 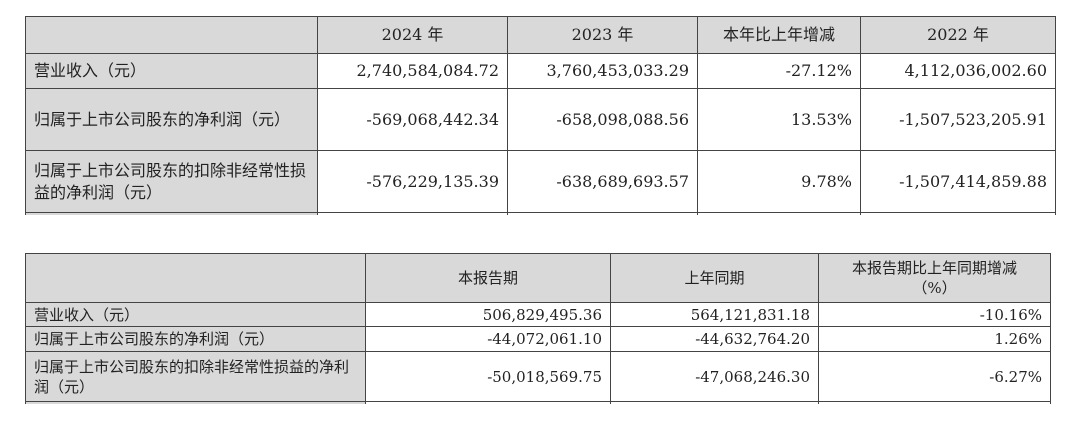 I want to click on header-row: 本报告期 上年同期 本报告期比上年同期增减（%）, so click(x=538, y=278).